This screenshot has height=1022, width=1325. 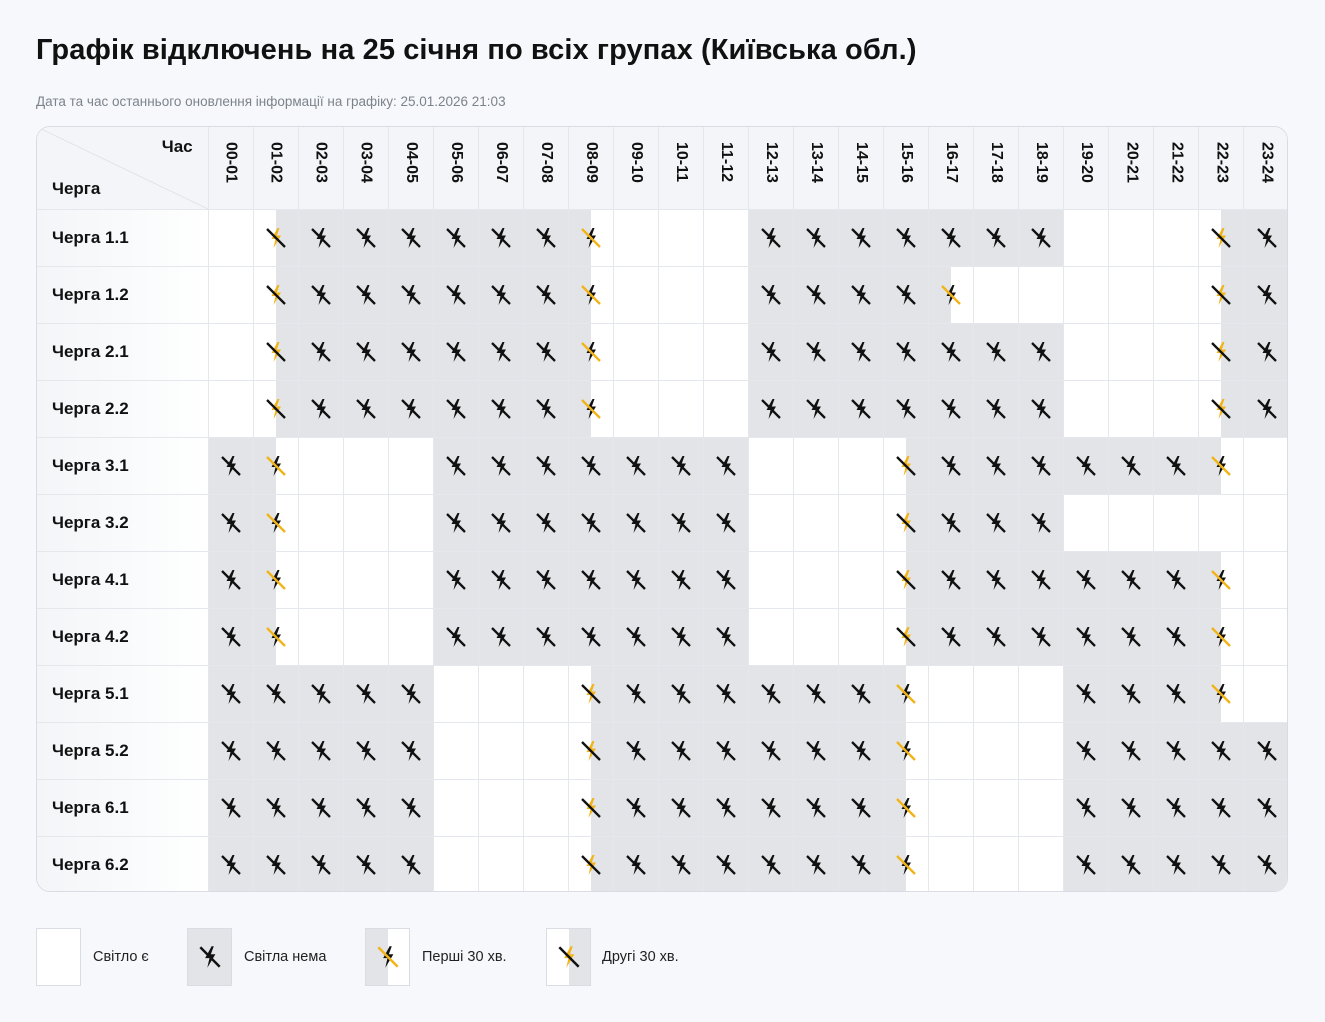 What do you see at coordinates (662, 351) in the screenshot?
I see `queue-row: Черга 2.1` at bounding box center [662, 351].